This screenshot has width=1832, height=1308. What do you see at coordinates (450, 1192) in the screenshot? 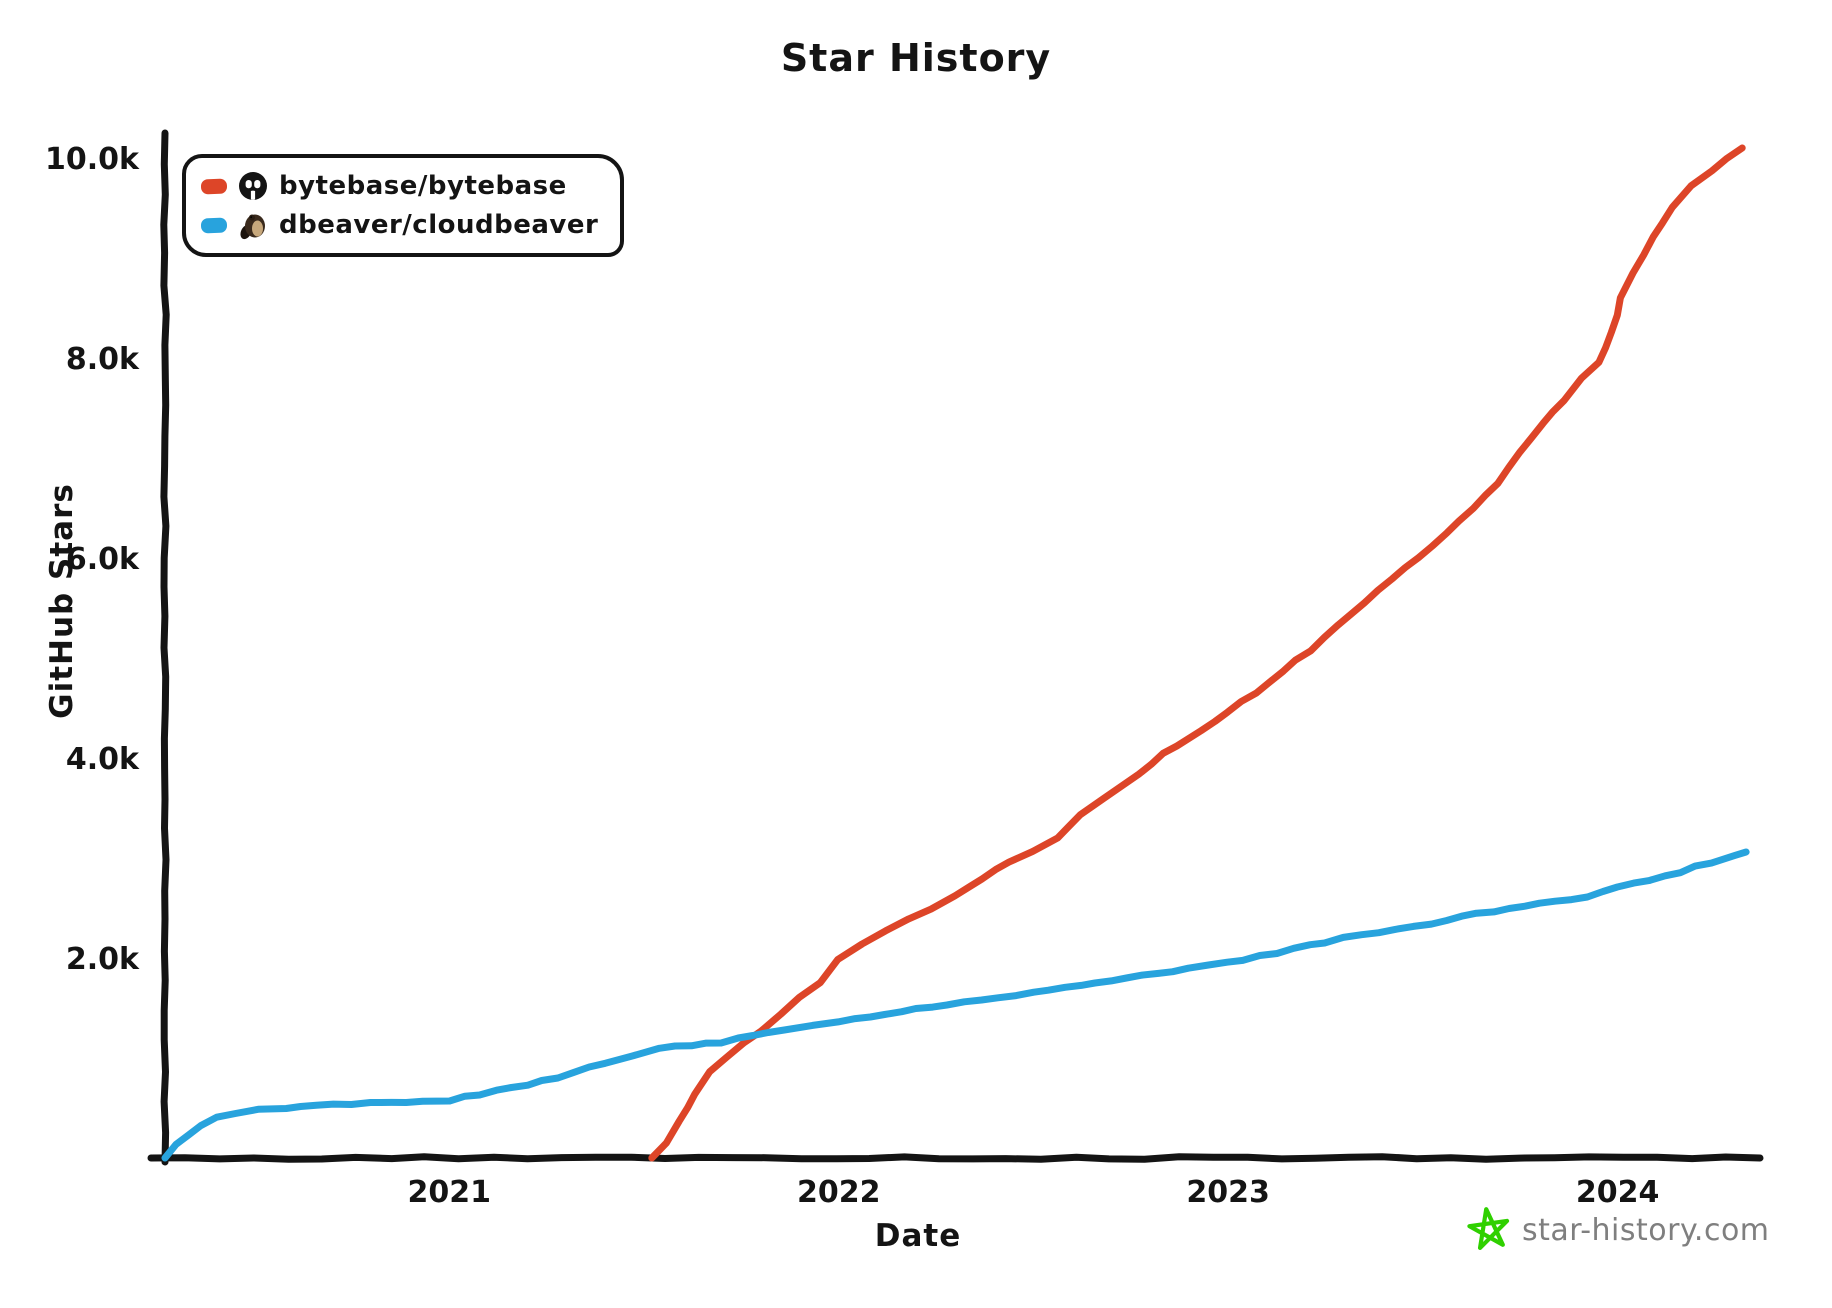
I see `x-tick-label: 2021` at bounding box center [450, 1192].